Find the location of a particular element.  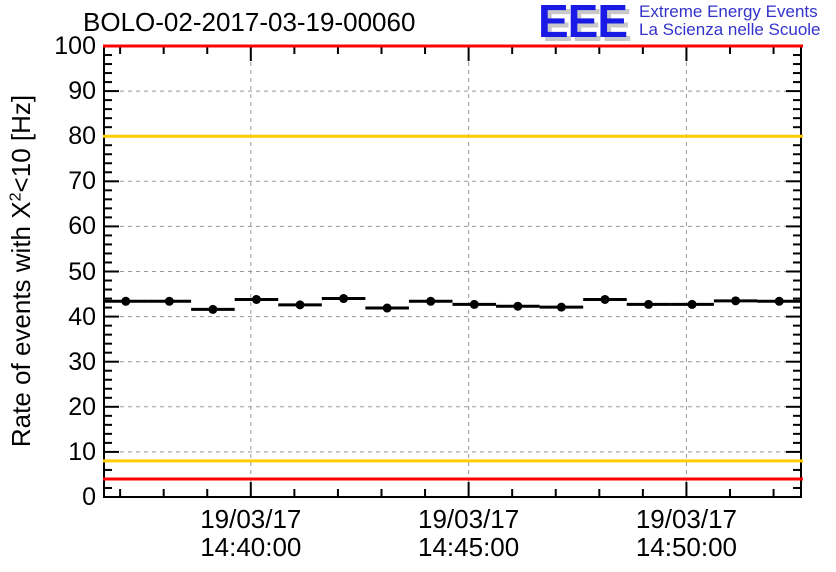

y-tick-label: 100 is located at coordinates (75, 46).